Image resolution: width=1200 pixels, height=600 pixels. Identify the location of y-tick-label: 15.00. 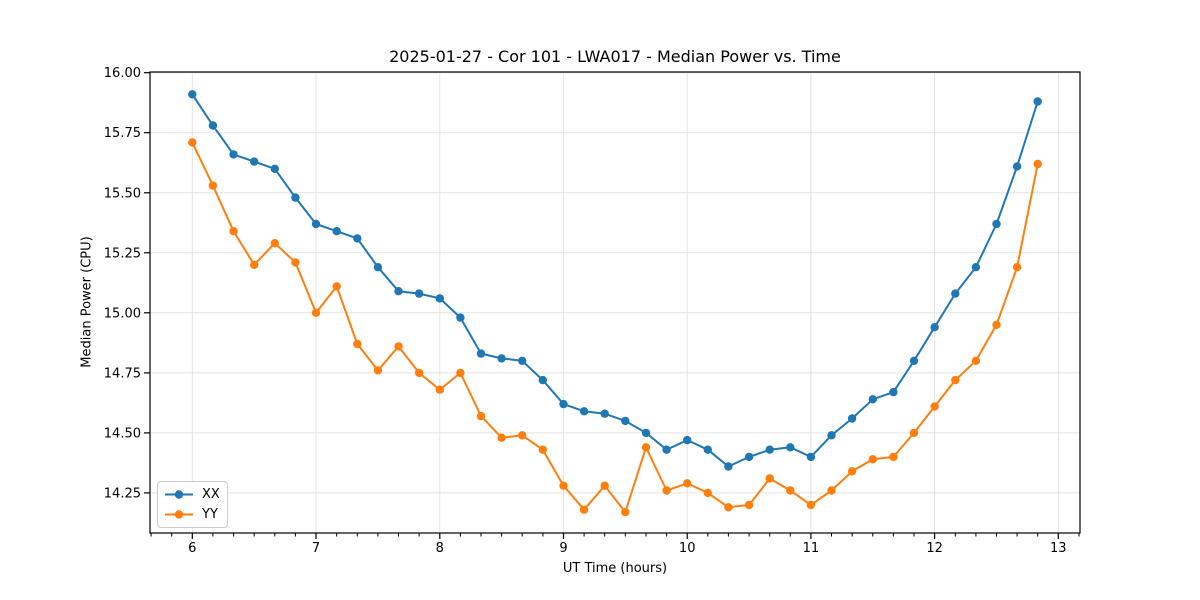
(122, 313).